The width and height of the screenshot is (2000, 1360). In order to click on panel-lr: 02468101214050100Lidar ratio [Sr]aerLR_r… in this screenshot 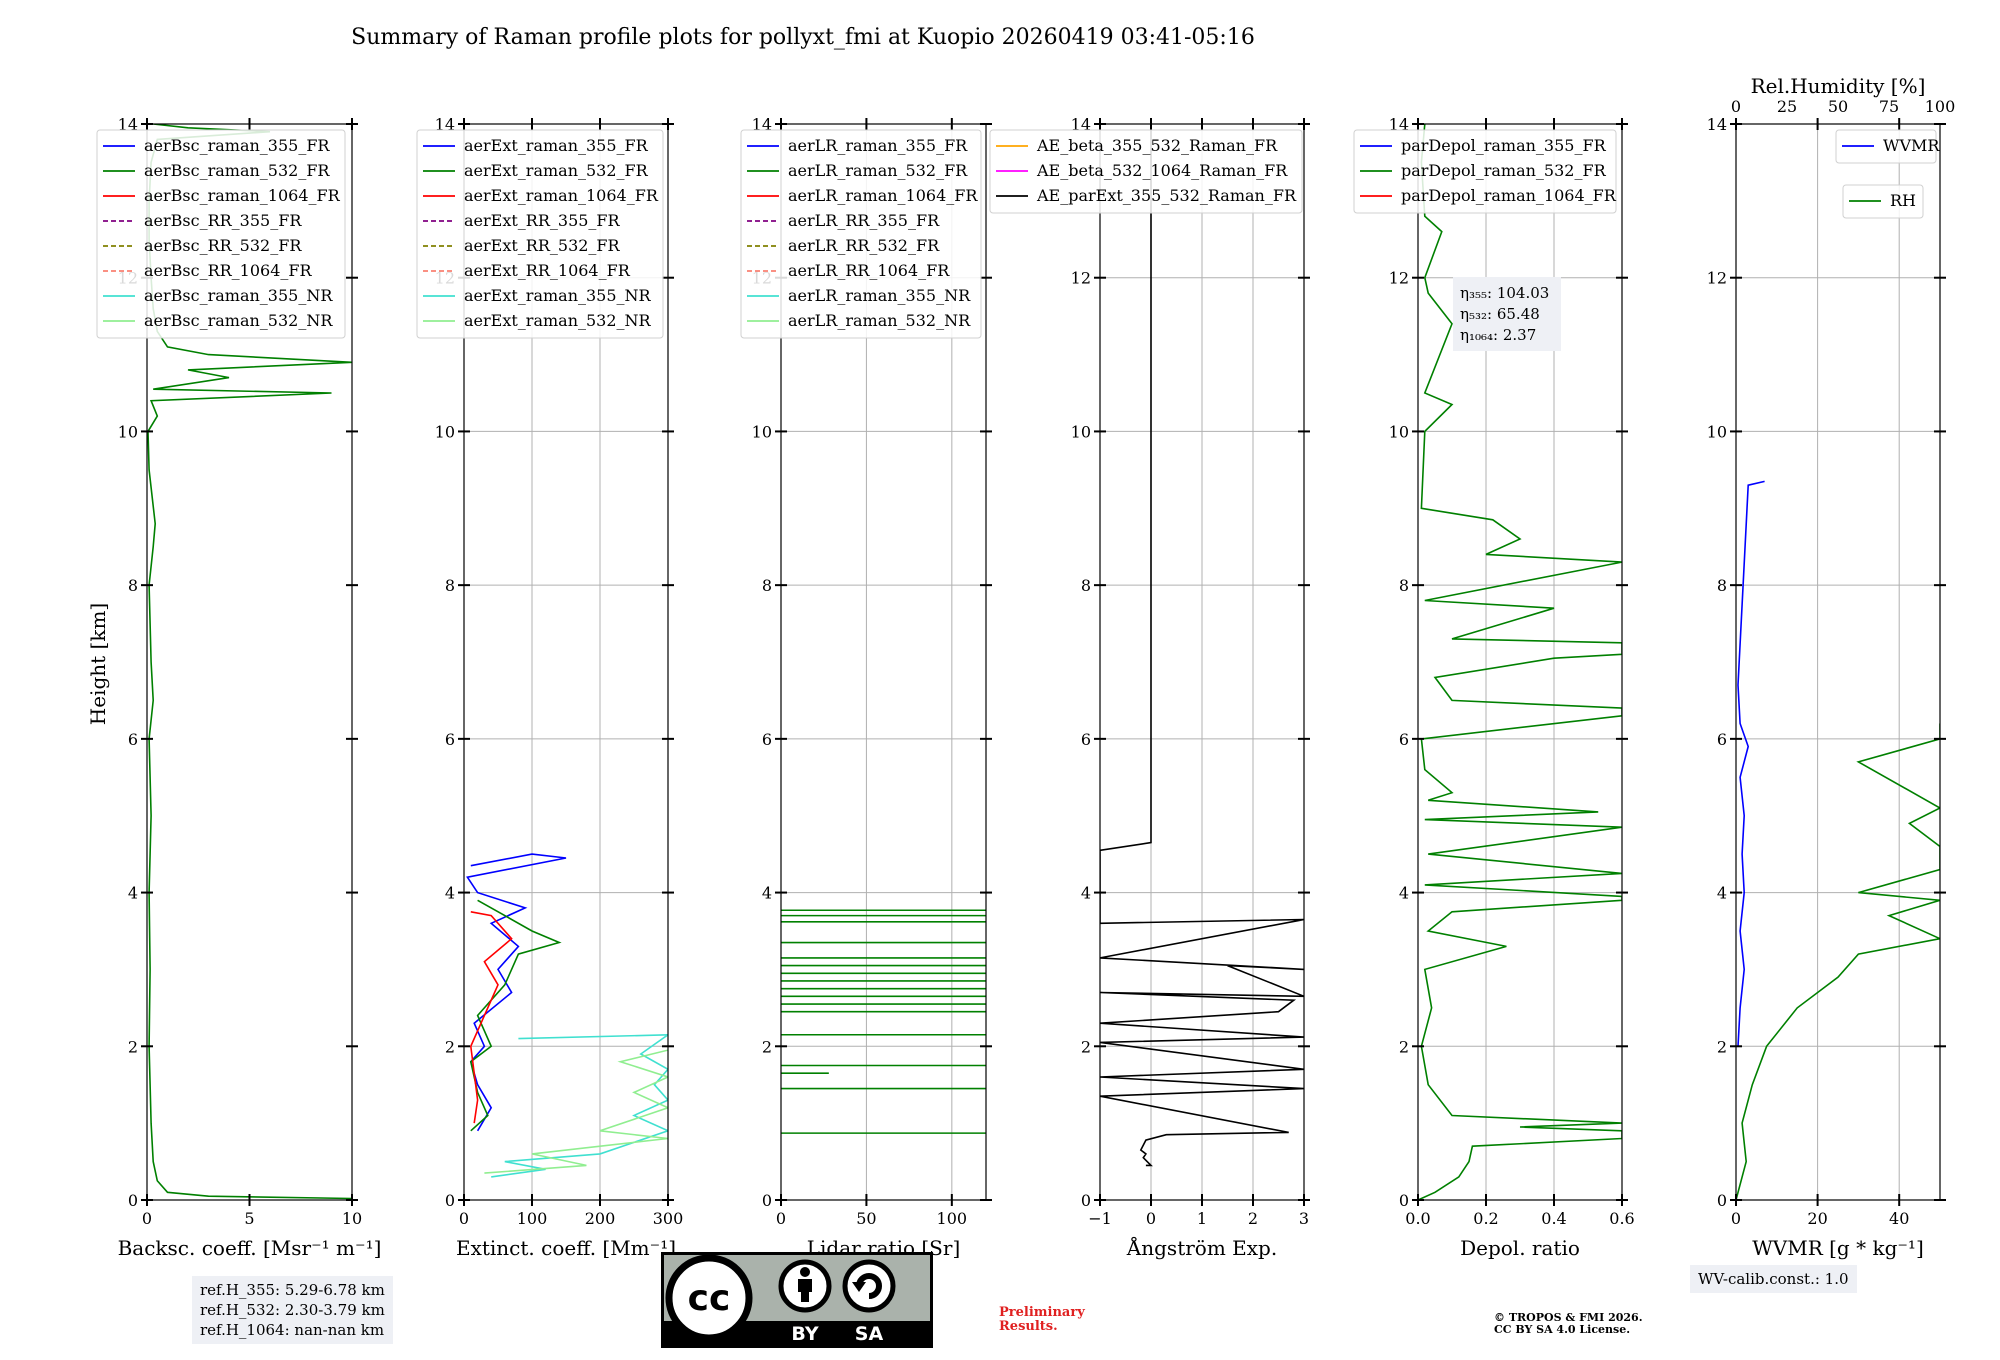, I will do `click(866, 687)`.